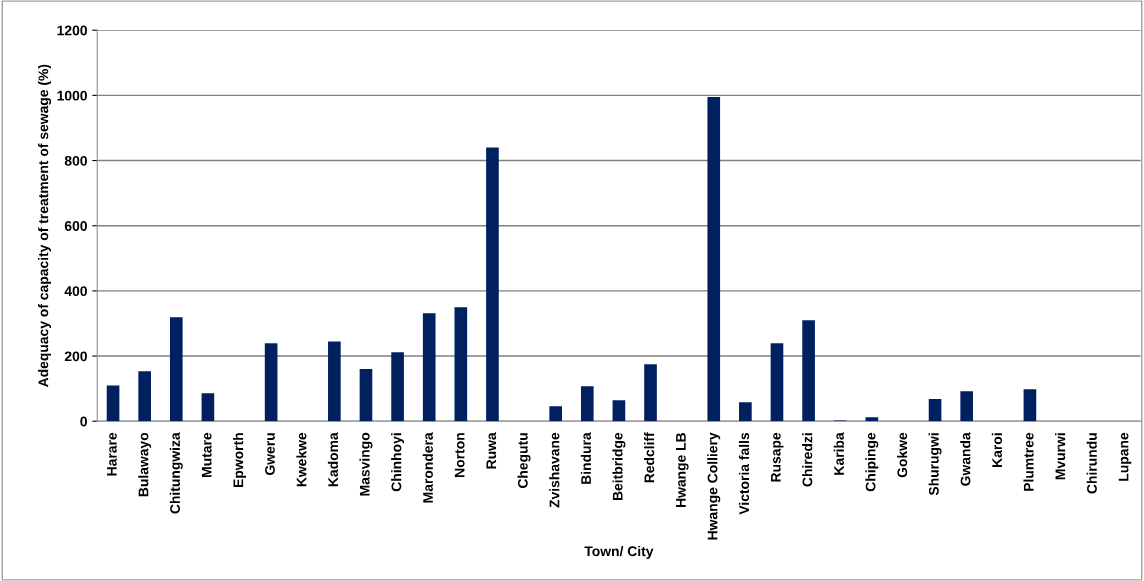 The height and width of the screenshot is (581, 1144). Describe the element at coordinates (1091, 463) in the screenshot. I see `x-tick-label: Chirundu` at that location.